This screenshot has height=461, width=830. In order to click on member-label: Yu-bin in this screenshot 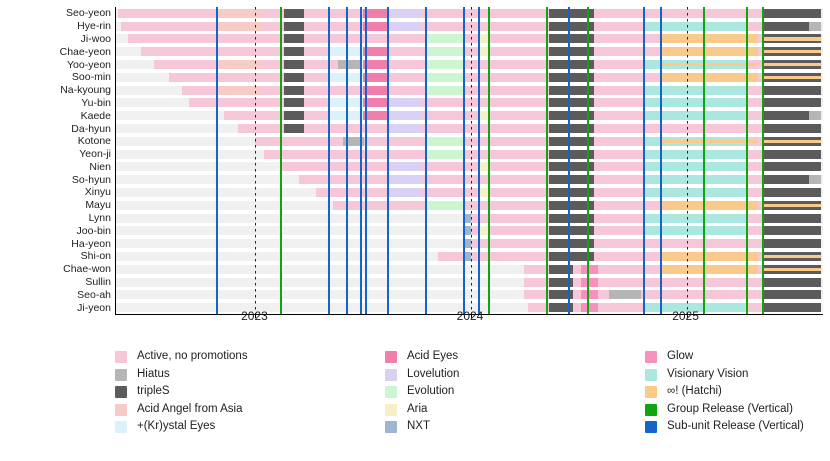, I will do `click(96, 102)`.